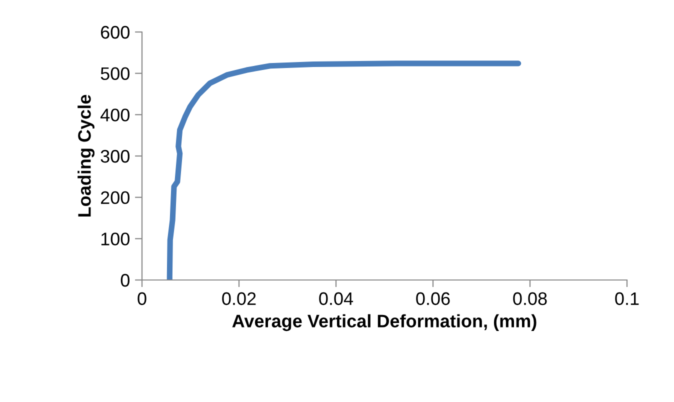 This screenshot has width=674, height=402. Describe the element at coordinates (125, 280) in the screenshot. I see `y-tick-label: 0` at that location.